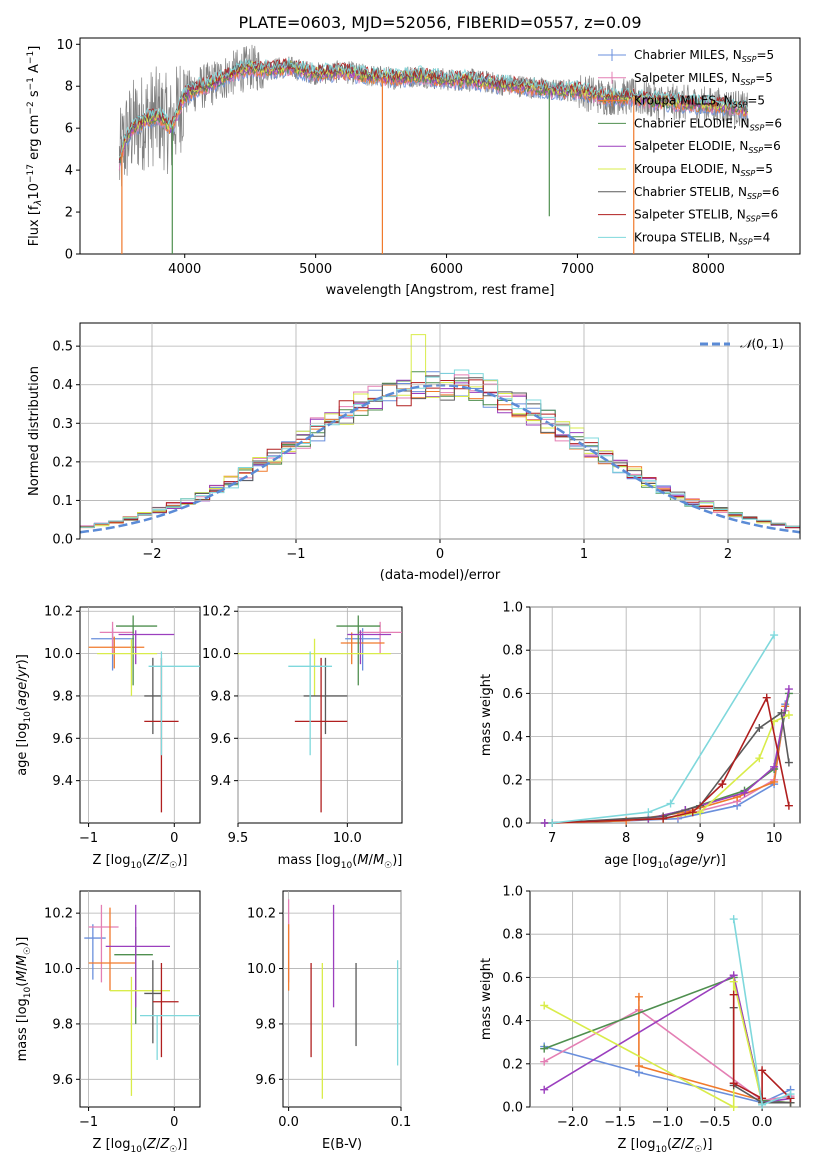 The width and height of the screenshot is (819, 1174). What do you see at coordinates (62, 781) in the screenshot?
I see `y-tick-label: 9.4` at bounding box center [62, 781].